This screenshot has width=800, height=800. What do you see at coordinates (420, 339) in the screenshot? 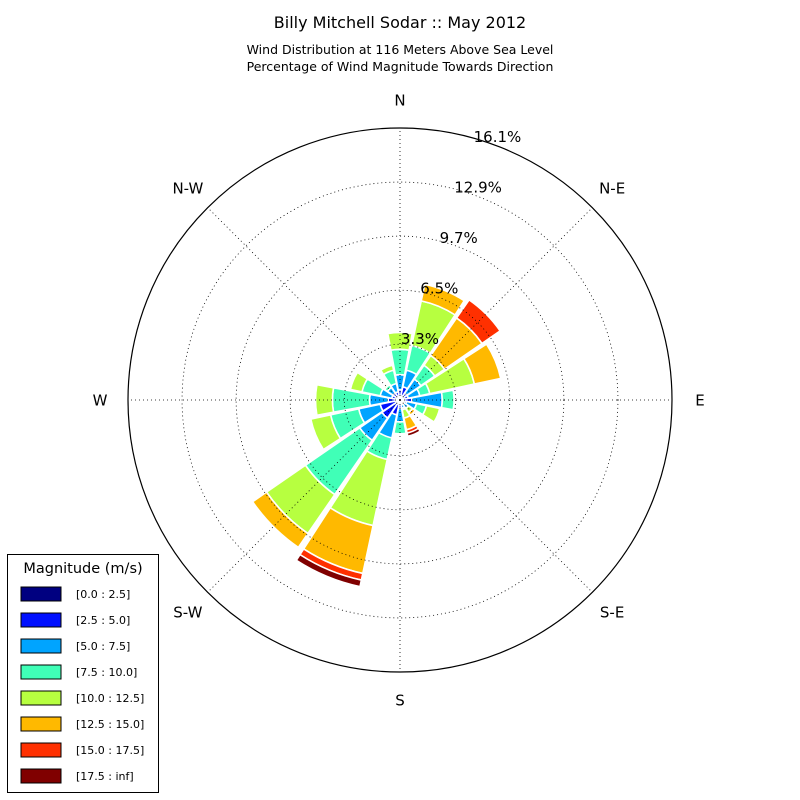
I see `radial-tick-label-0: 3.3%` at bounding box center [420, 339].